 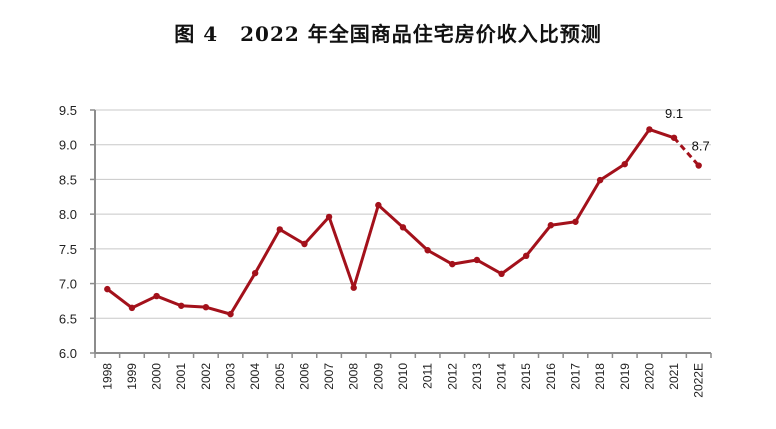 I want to click on y-tick-label: 9.5, so click(x=68, y=110).